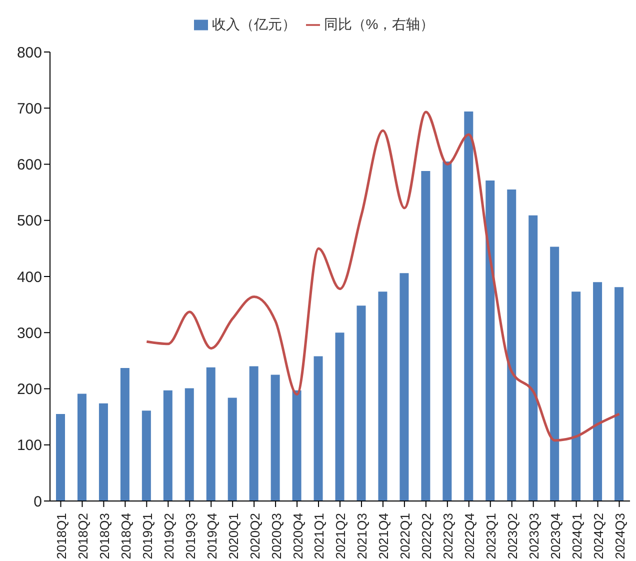 The width and height of the screenshot is (636, 561). I want to click on x-tick-label: 2022Q2, so click(426, 536).